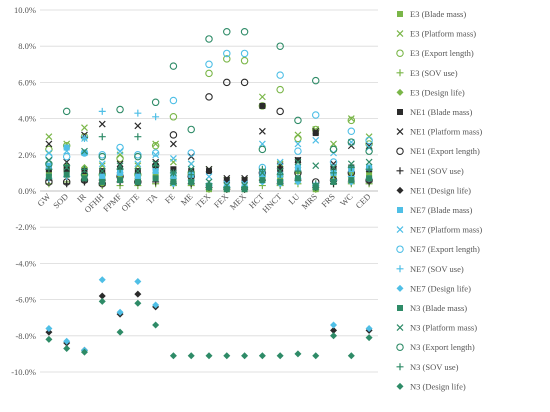 This screenshot has width=550, height=412. Describe the element at coordinates (84, 139) in the screenshot. I see `data-point-ne7-sov-use-ir` at that location.